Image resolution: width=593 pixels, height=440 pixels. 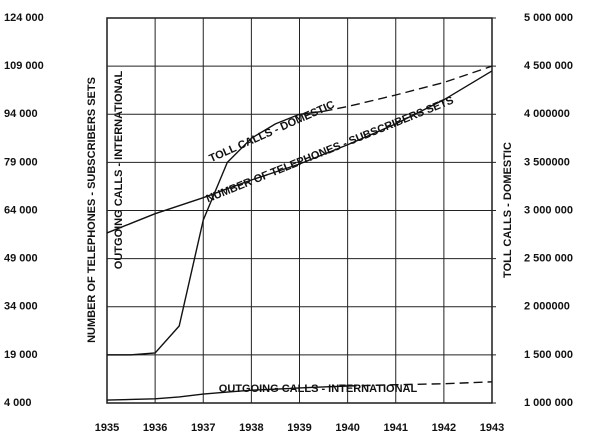 I want to click on y-tick-label: 49 000, so click(x=21, y=259).